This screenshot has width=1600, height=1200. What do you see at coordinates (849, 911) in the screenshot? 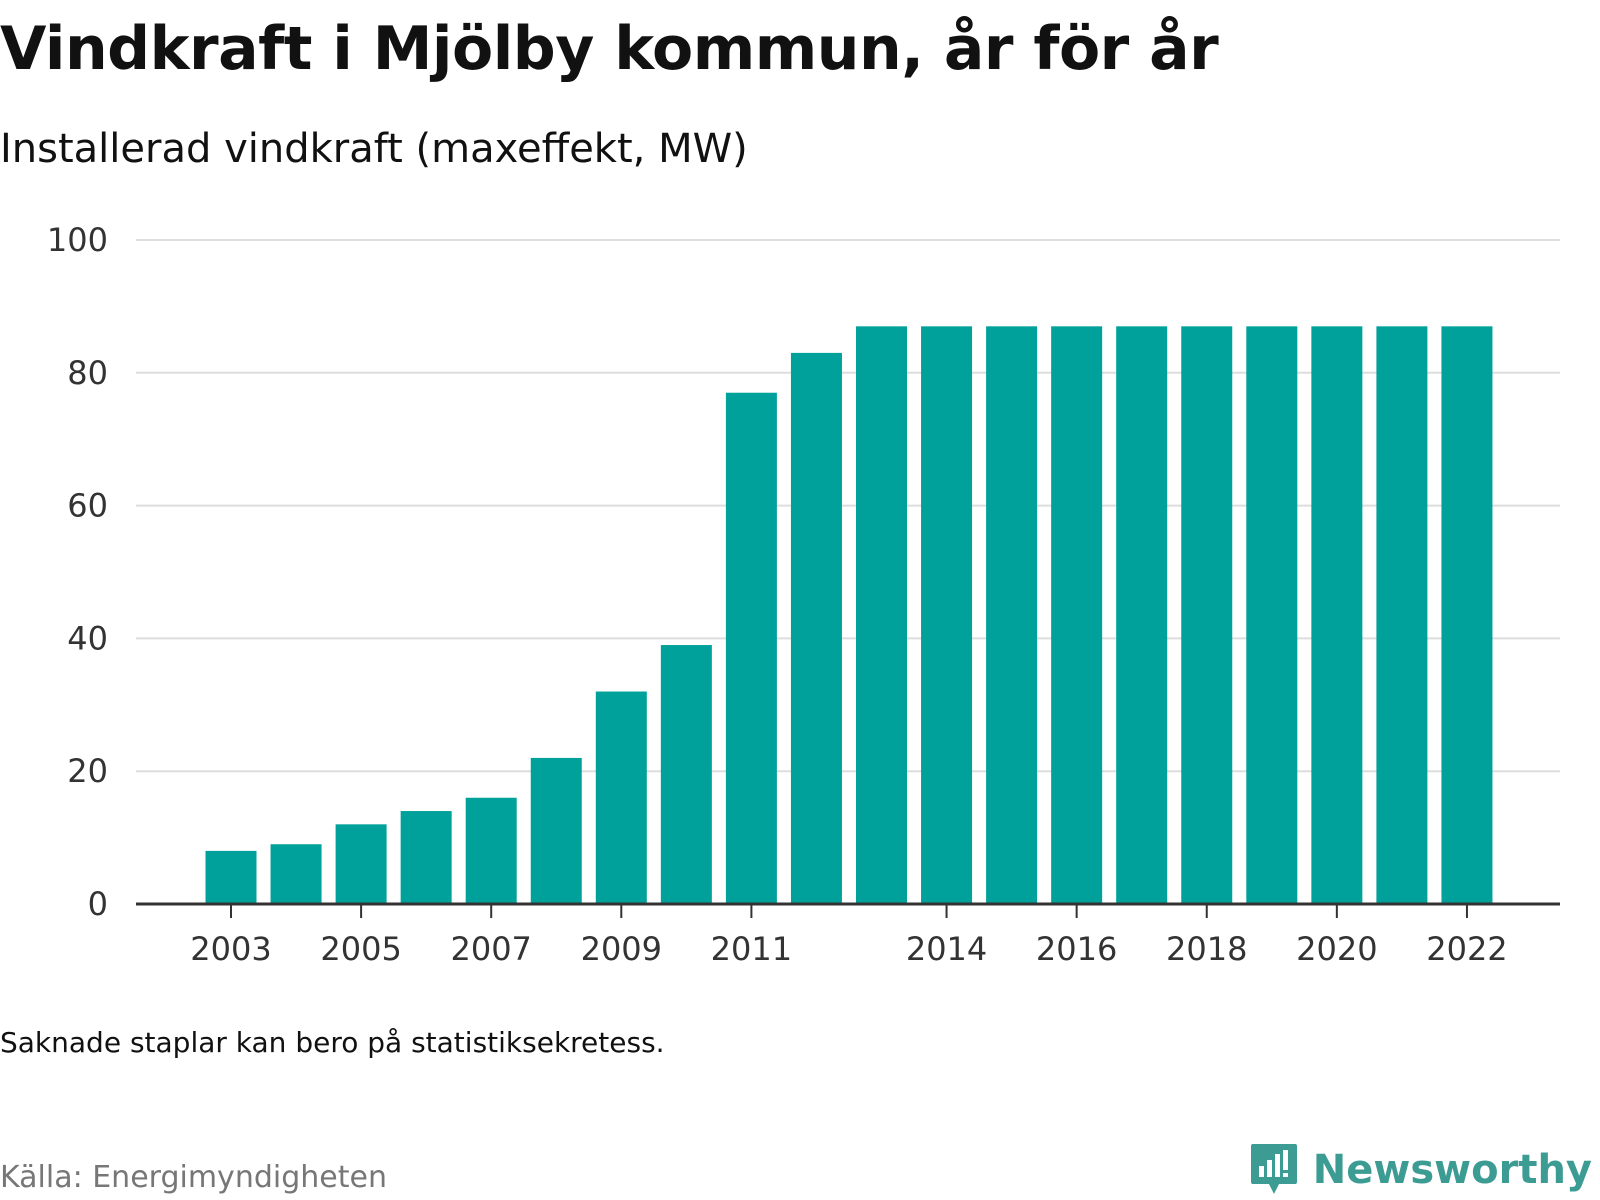
I see `x-axis-ticks` at bounding box center [849, 911].